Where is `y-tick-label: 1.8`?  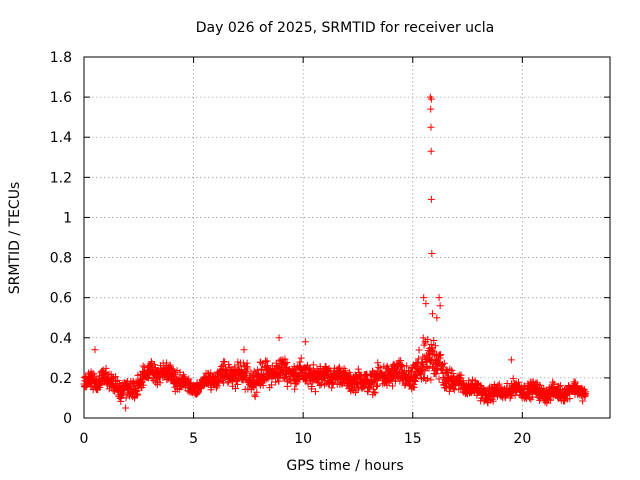 y-tick-label: 1.8 is located at coordinates (61, 58).